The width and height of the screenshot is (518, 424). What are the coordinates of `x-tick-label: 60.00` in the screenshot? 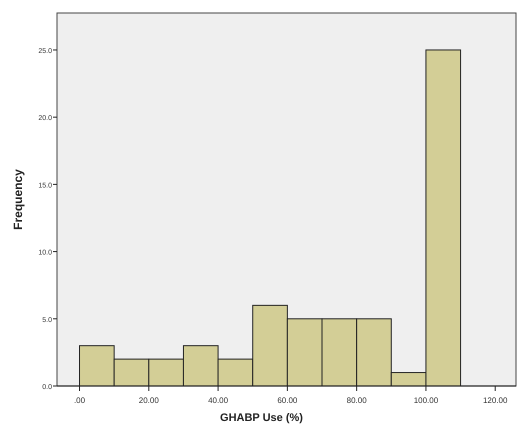 It's located at (287, 400).